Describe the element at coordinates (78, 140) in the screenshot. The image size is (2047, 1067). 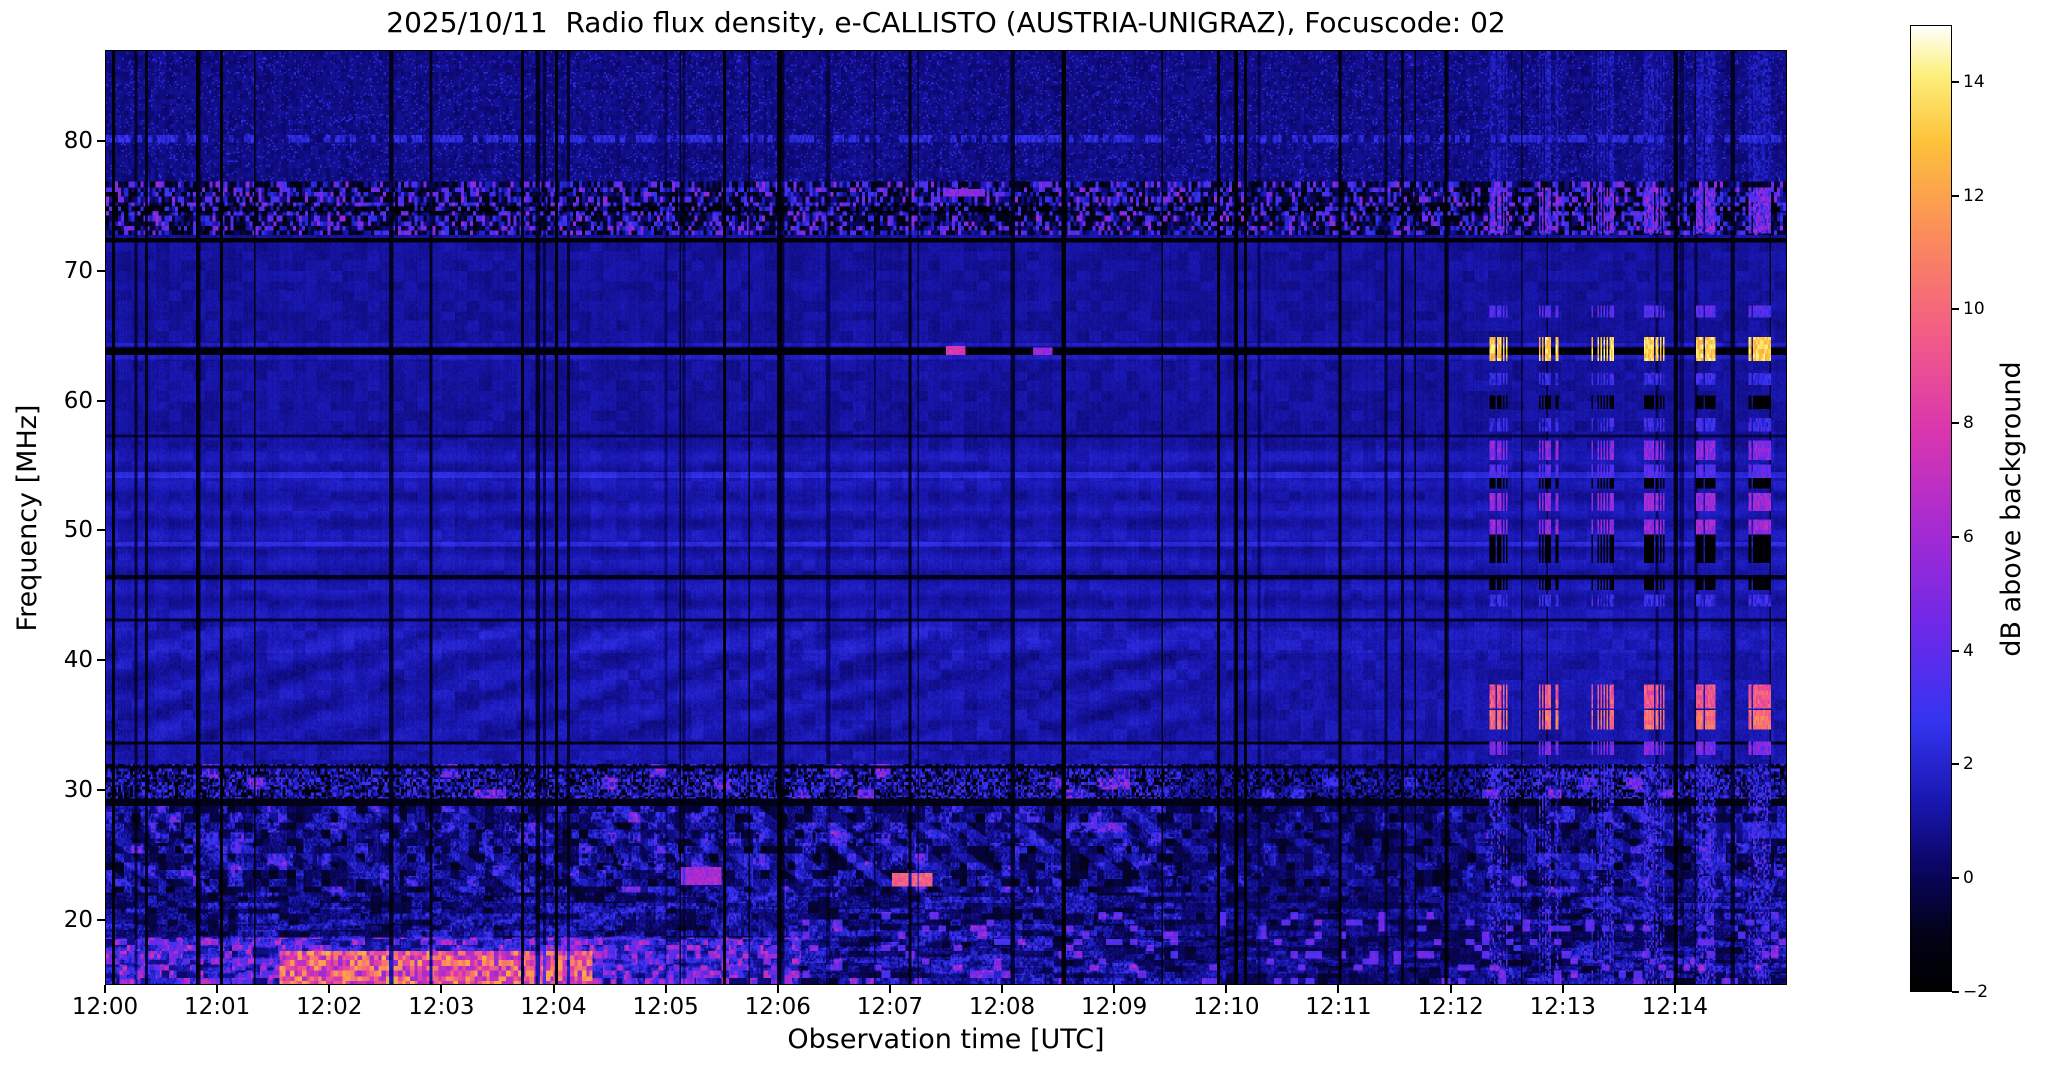
I see `y-tick-label: 80` at that location.